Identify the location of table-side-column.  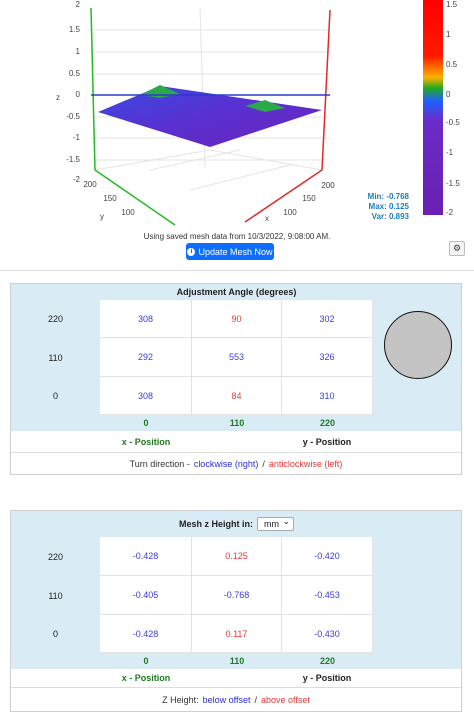
(417, 590).